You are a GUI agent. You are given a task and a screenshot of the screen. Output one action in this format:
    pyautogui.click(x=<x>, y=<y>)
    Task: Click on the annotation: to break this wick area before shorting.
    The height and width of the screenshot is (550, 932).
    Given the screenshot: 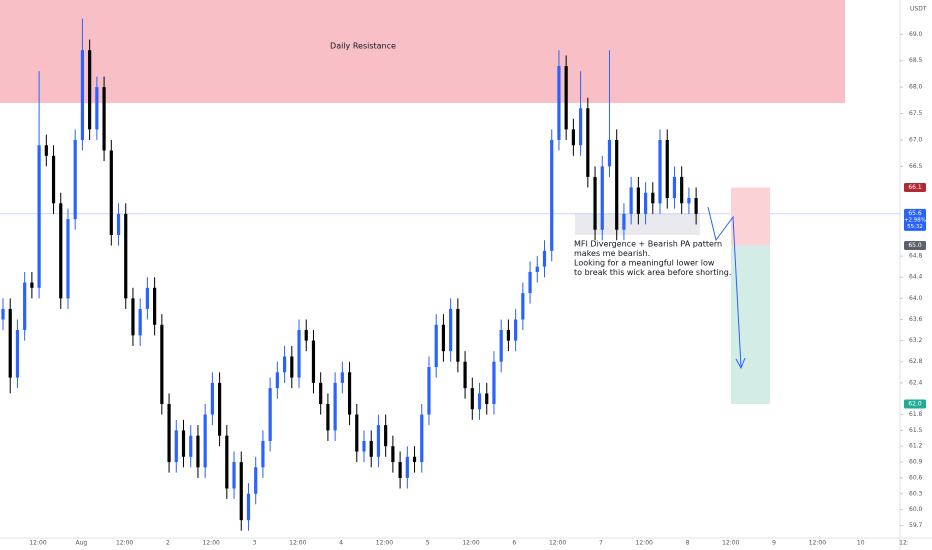 What is the action you would take?
    pyautogui.click(x=652, y=272)
    